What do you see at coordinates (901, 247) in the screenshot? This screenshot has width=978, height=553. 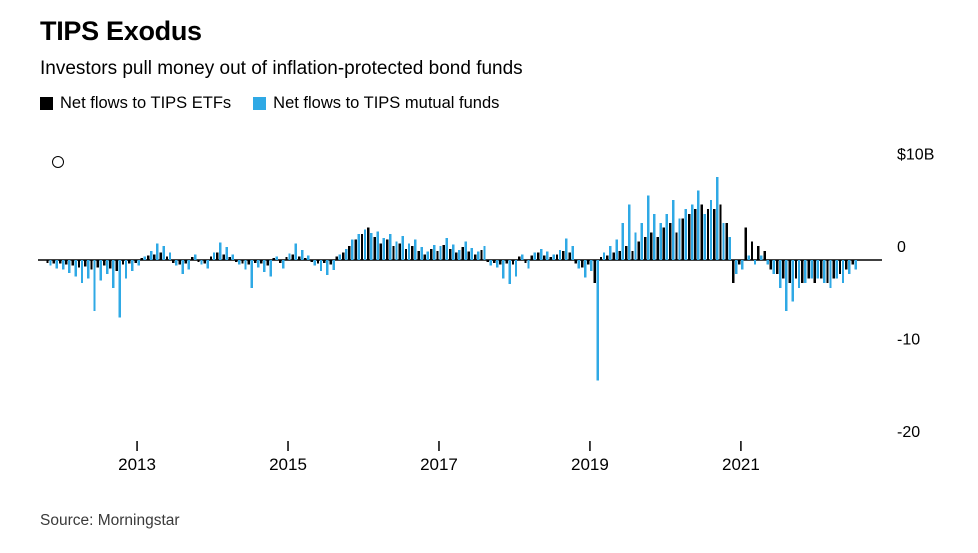 I see `y-axis-label: 0` at bounding box center [901, 247].